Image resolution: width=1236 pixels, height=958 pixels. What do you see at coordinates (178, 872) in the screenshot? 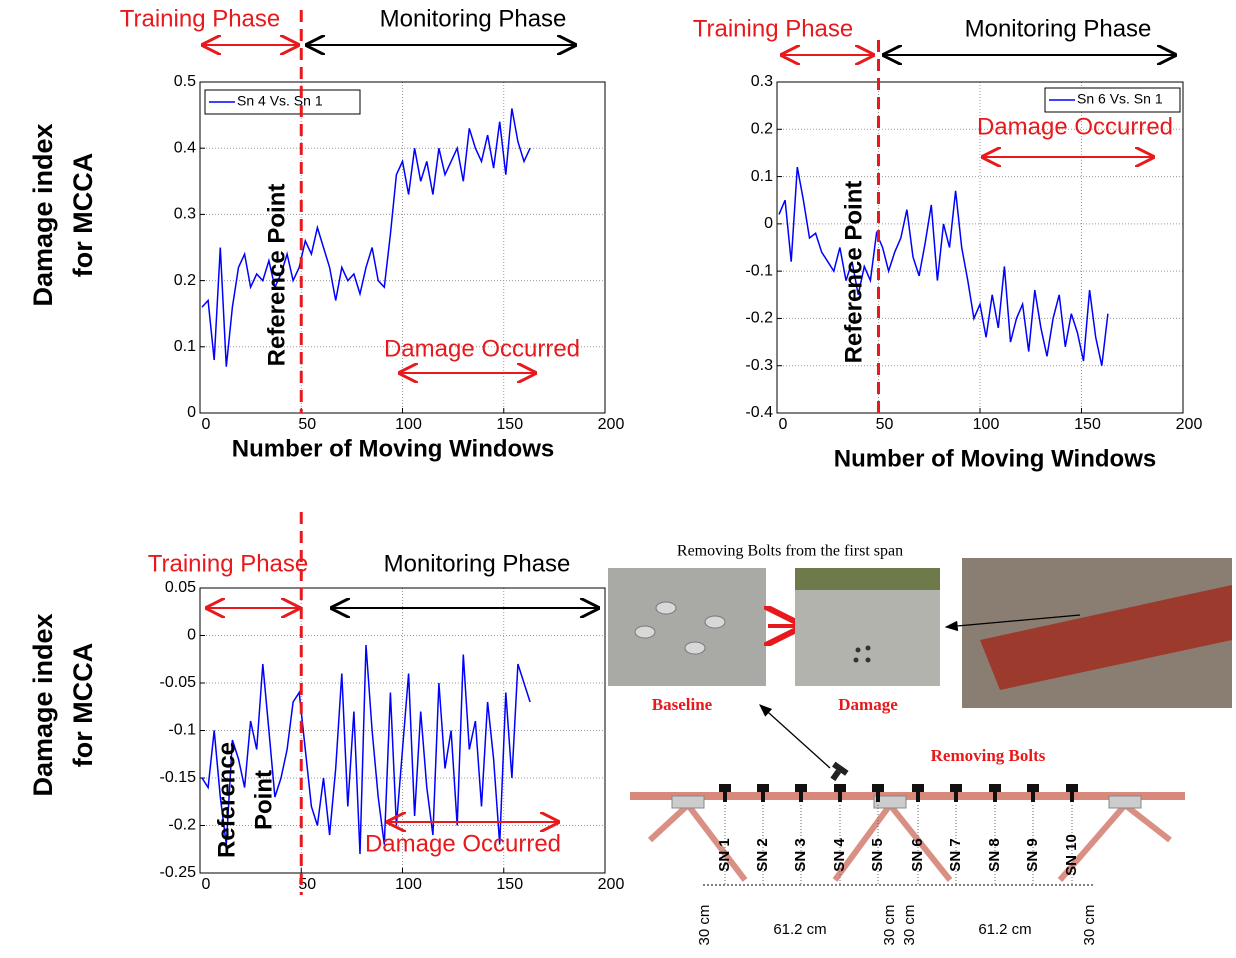
I see `y-tick-label: -0.25` at bounding box center [178, 872].